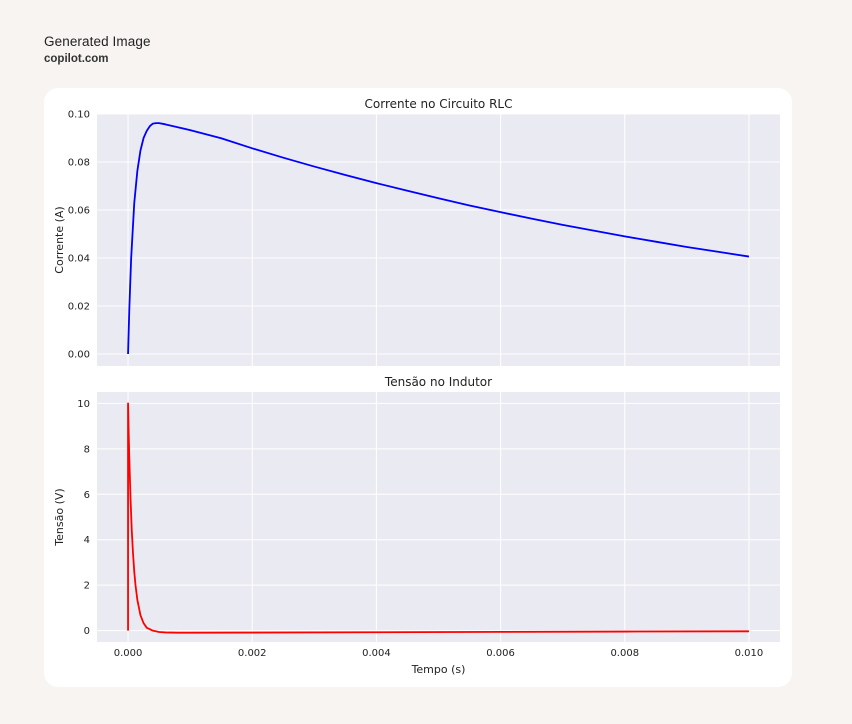 This screenshot has height=724, width=852. Describe the element at coordinates (59, 517) in the screenshot. I see `voltage-y-axis-label: Tensão (V)` at that location.